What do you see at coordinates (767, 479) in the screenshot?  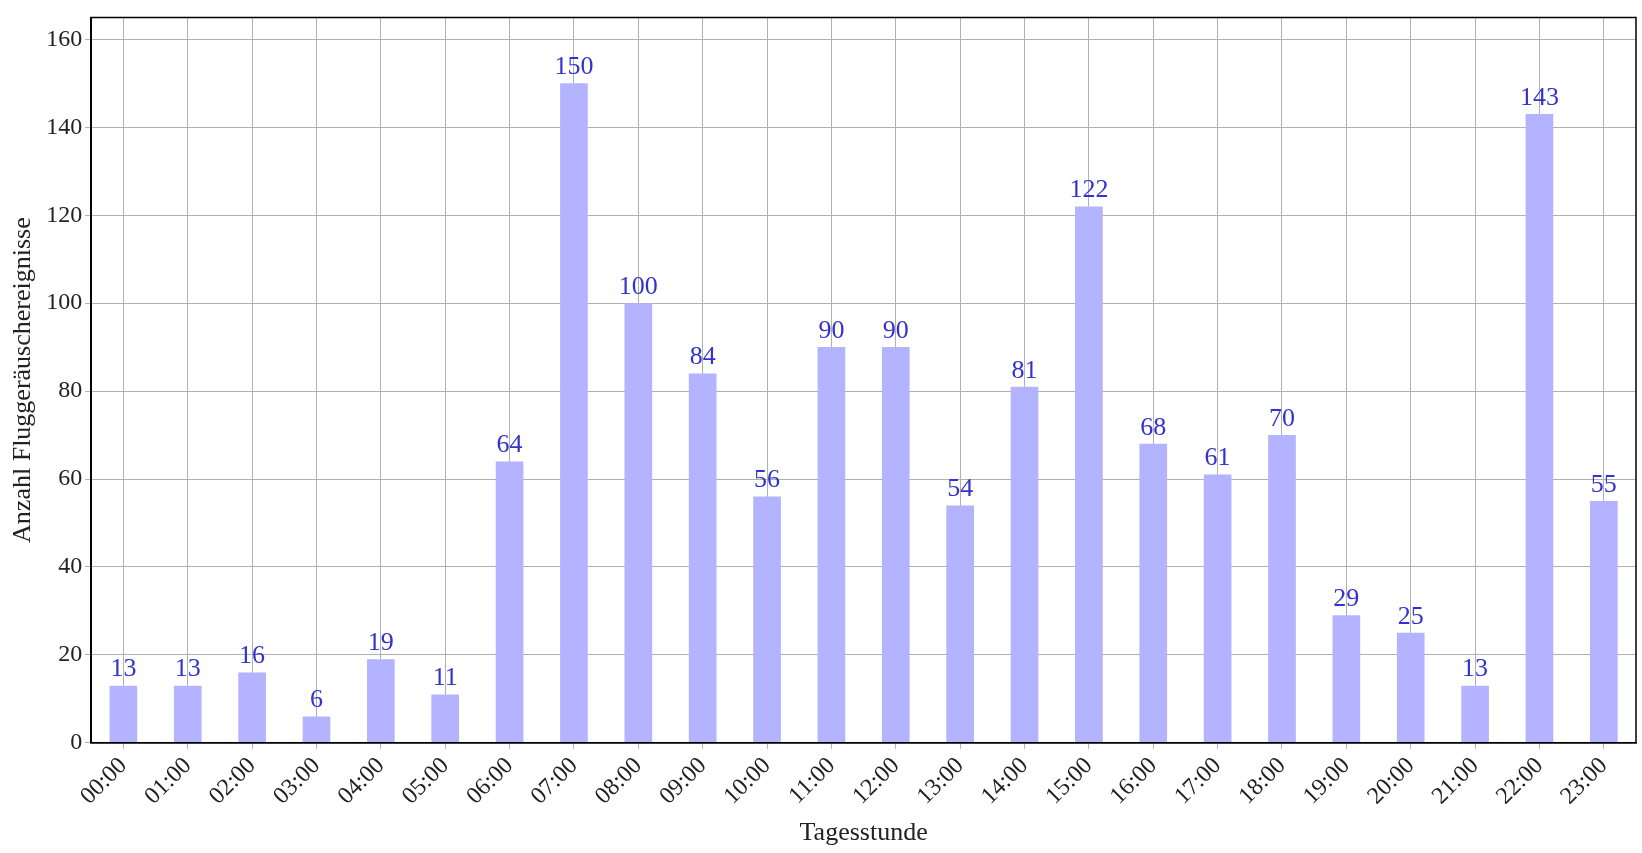 I see `data-label: 56` at bounding box center [767, 479].